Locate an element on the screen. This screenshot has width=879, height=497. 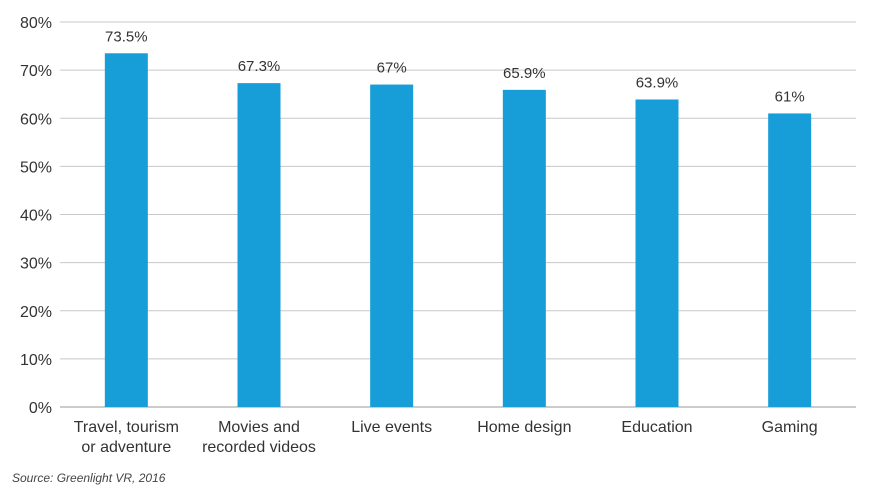
category-label: Gaming is located at coordinates (790, 427).